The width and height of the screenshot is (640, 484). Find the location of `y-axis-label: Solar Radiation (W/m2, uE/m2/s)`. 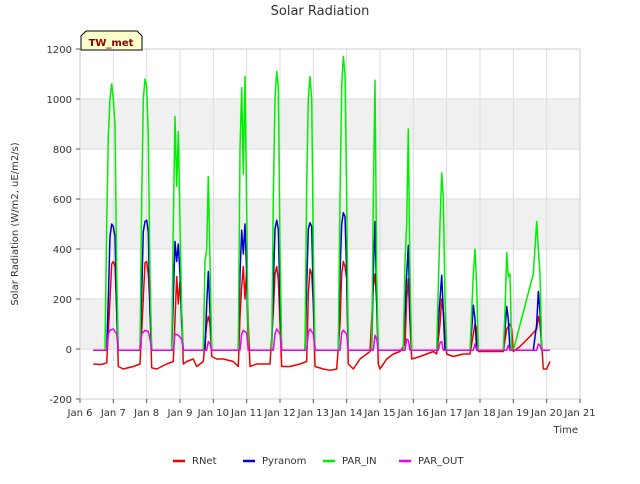

y-axis-label: Solar Radiation (W/m2, uE/m2/s) is located at coordinates (15, 223).